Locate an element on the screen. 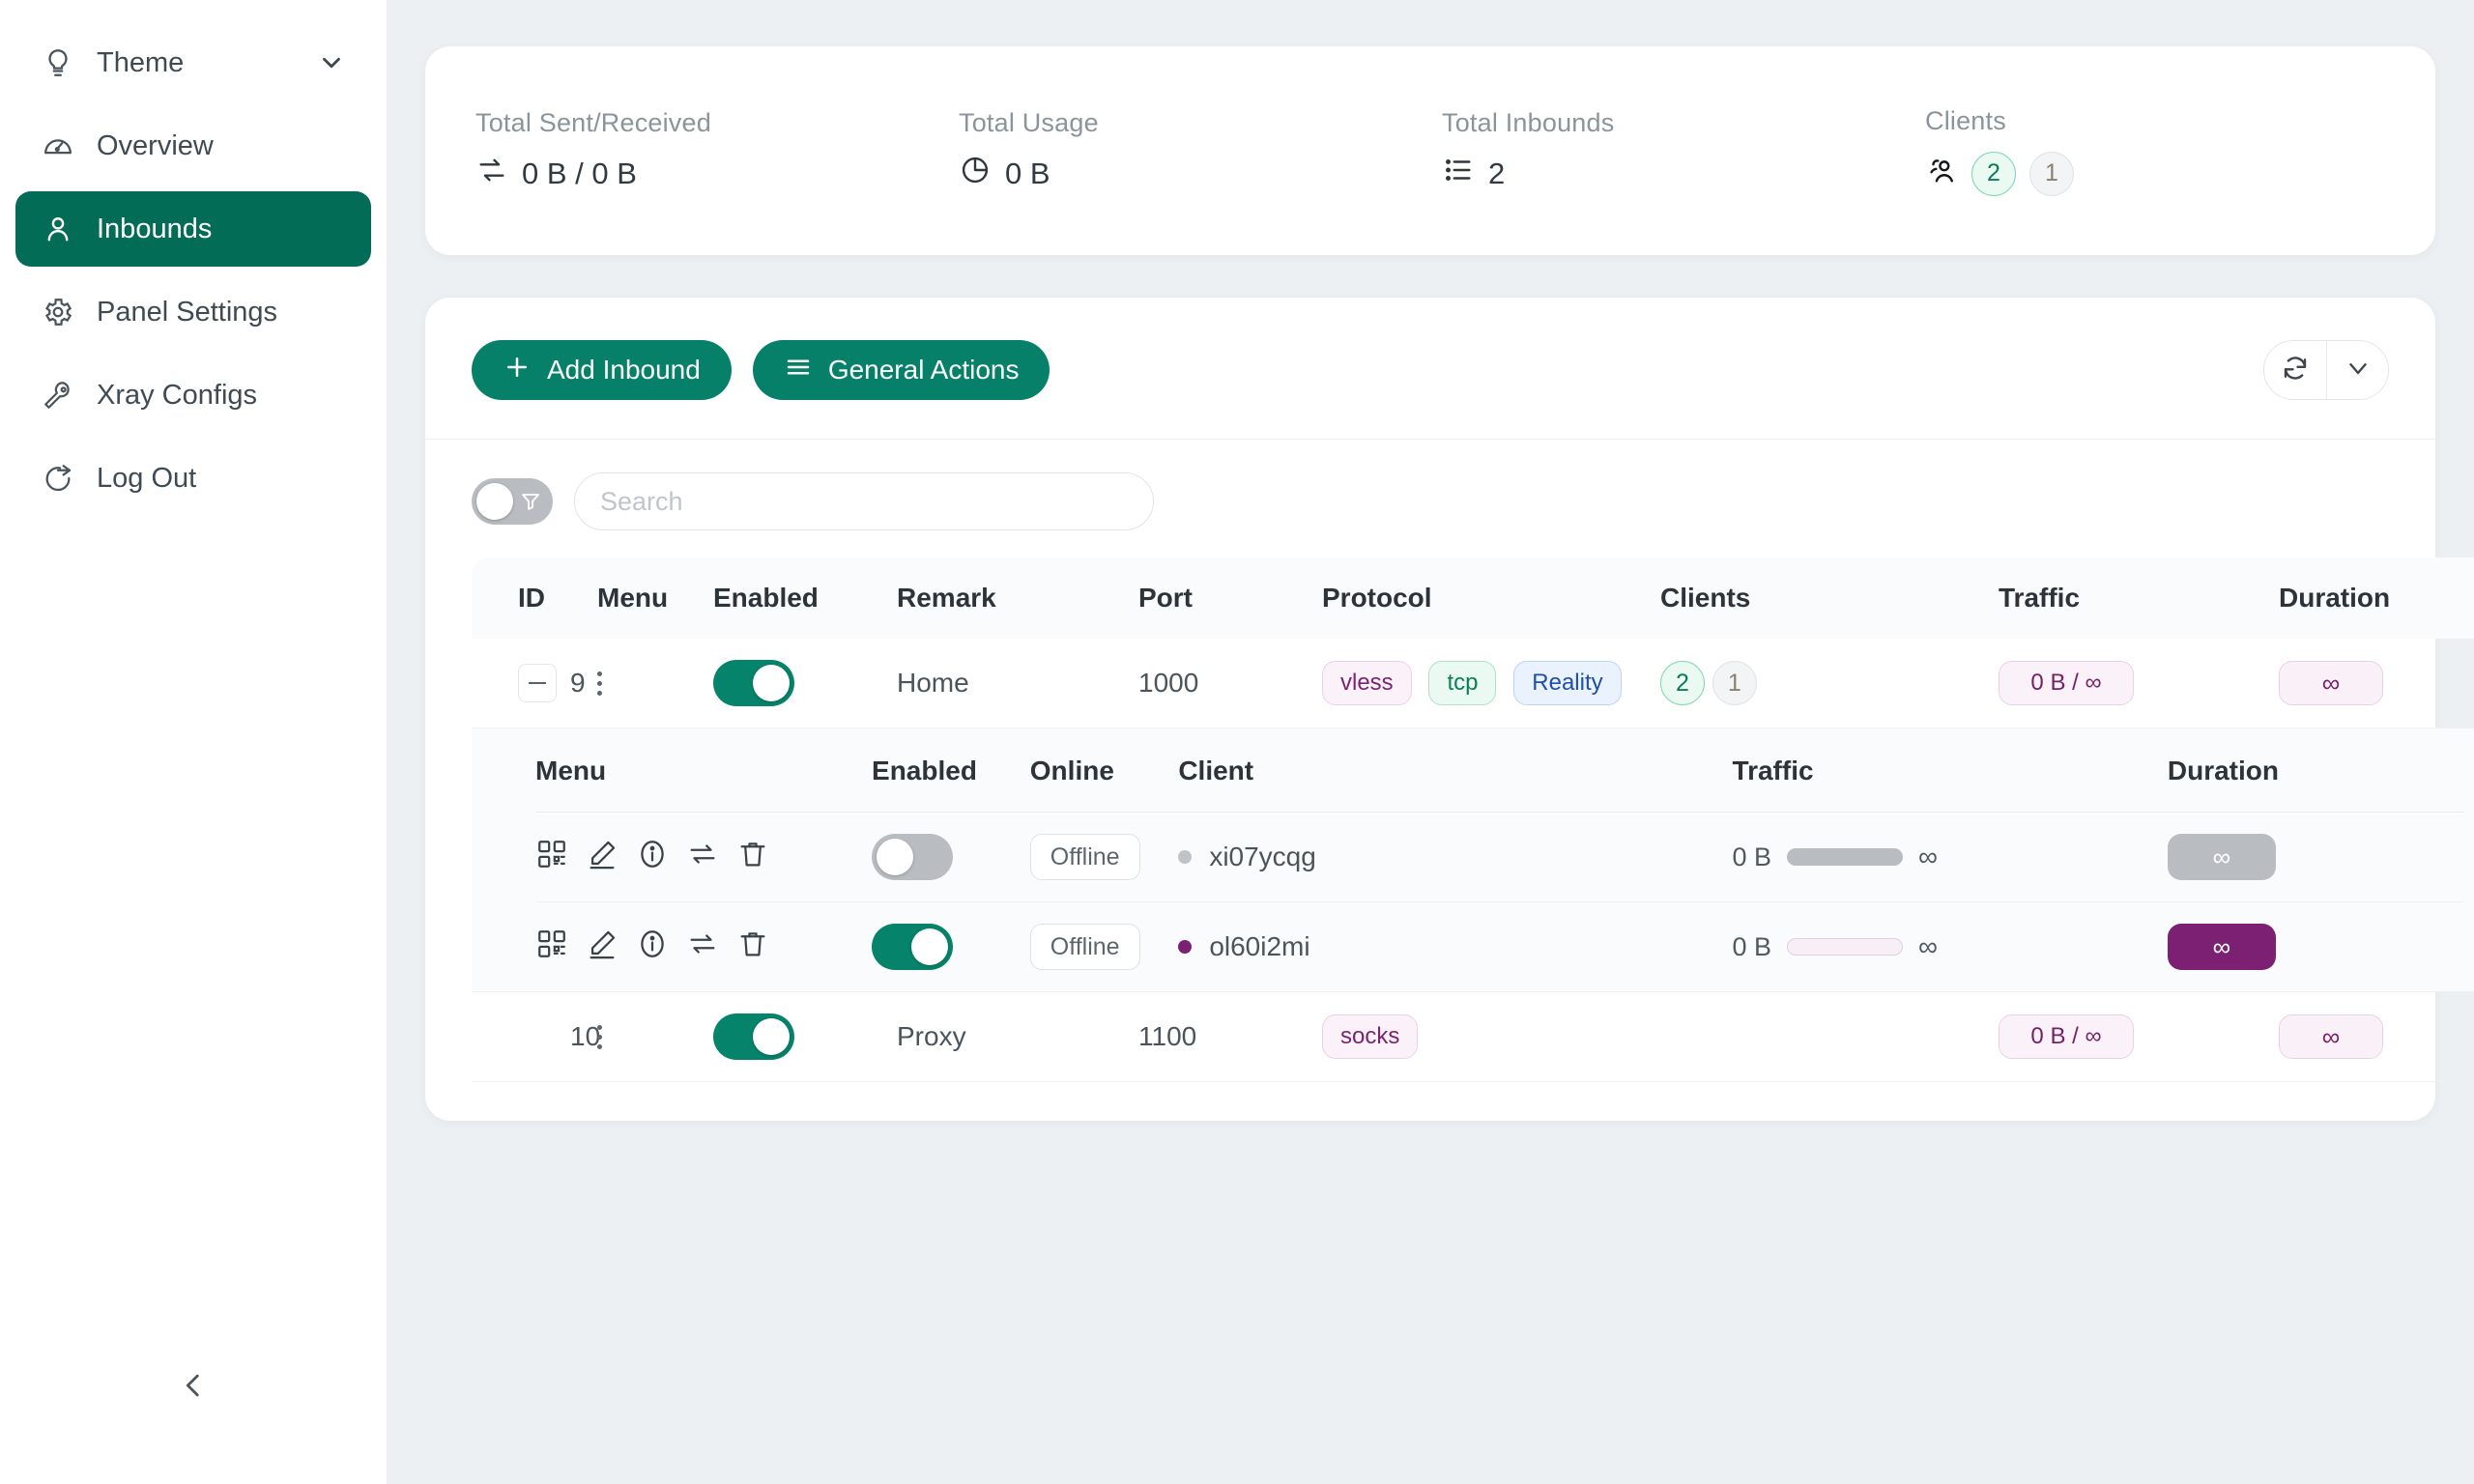 The image size is (2474, 1484). column-header-duration: Duration is located at coordinates (2377, 598).